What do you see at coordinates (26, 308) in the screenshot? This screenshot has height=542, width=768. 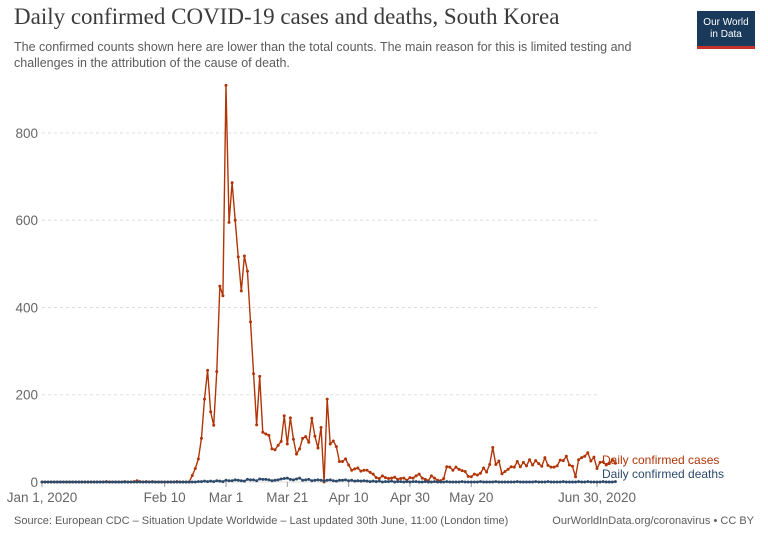 I see `y-axis-ticks: 0 200 400 600 800` at bounding box center [26, 308].